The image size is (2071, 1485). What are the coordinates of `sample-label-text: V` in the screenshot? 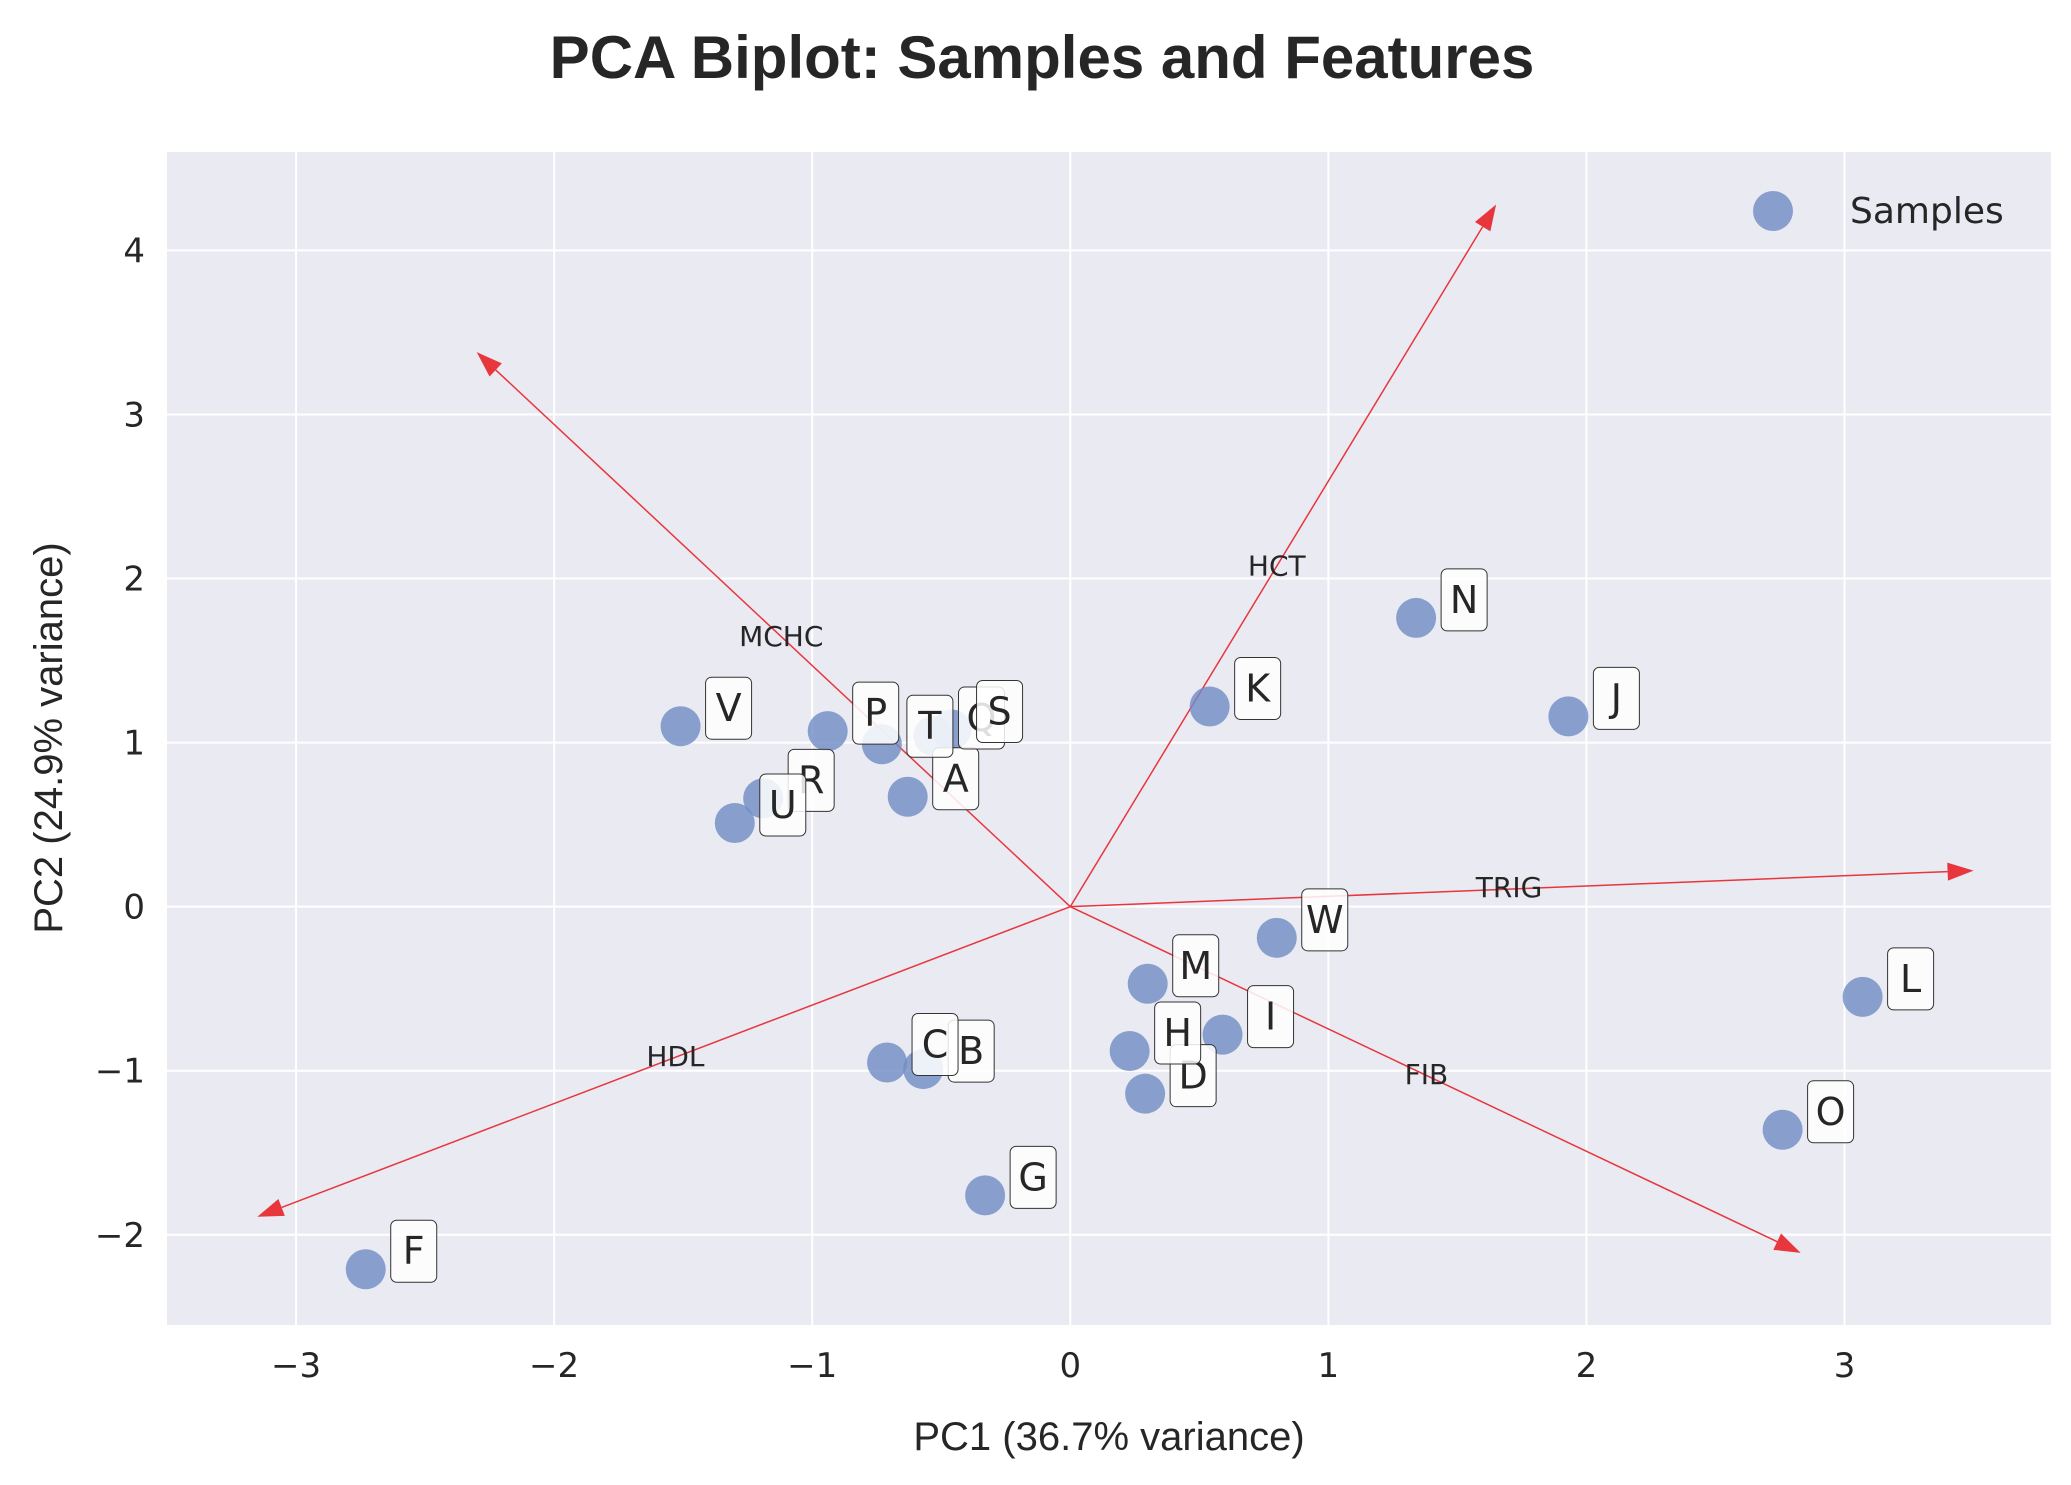 It's located at (729, 708).